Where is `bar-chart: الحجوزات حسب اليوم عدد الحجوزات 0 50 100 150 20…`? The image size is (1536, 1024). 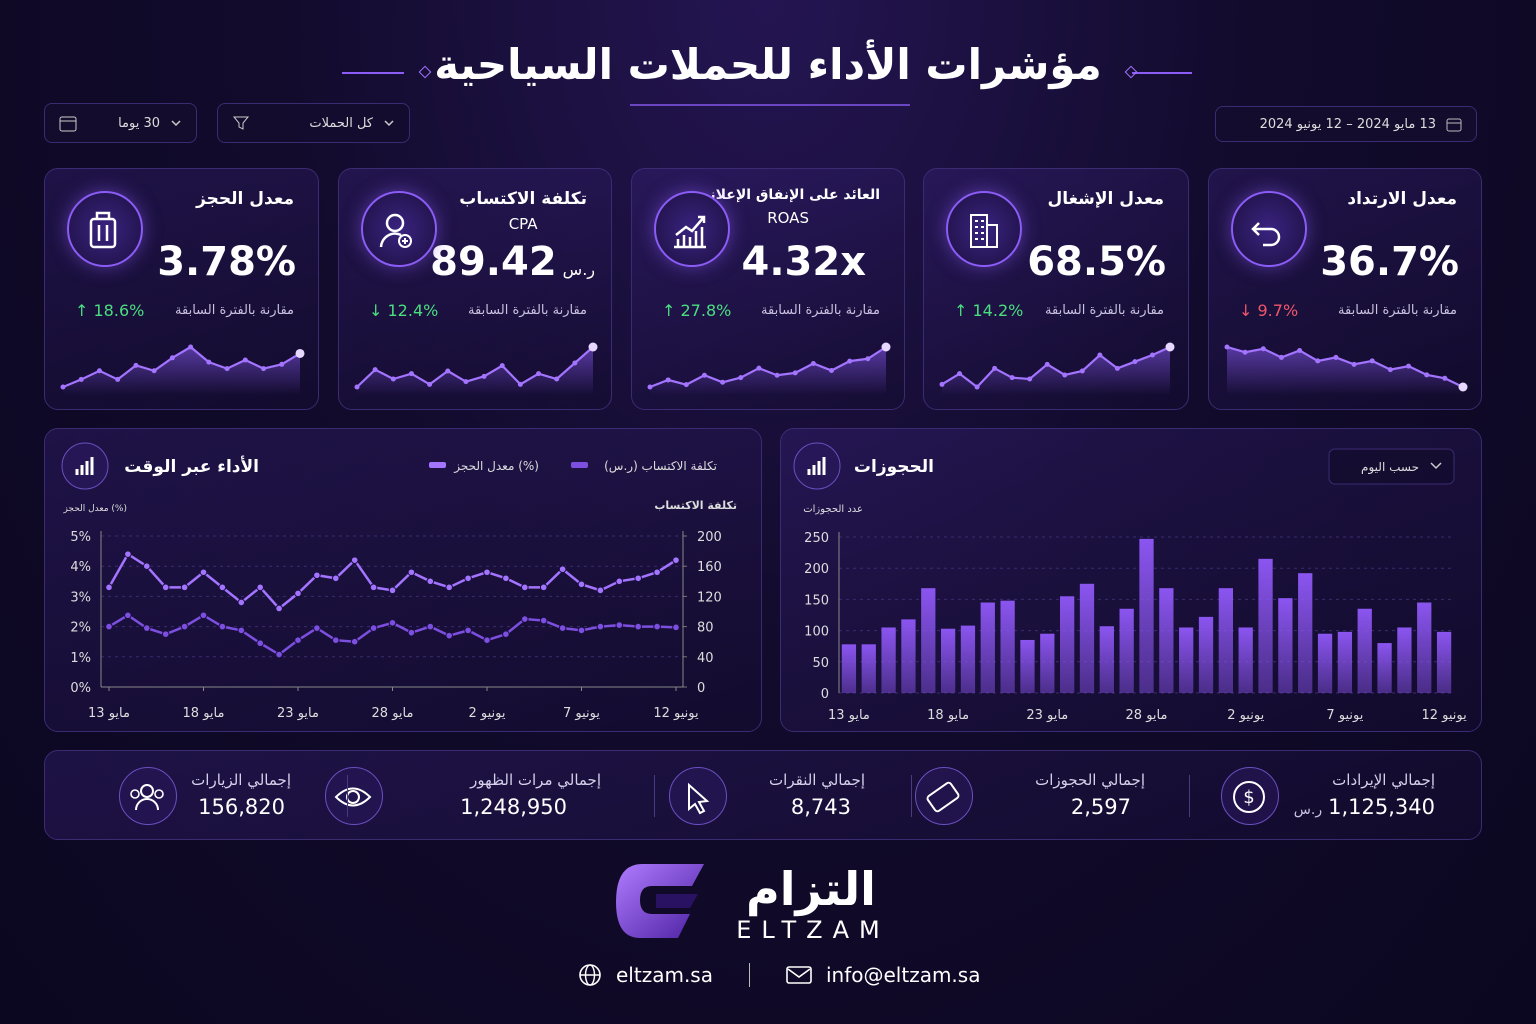
bar-chart: الحجوزات حسب اليوم عدد الحجوزات 0 50 100 150 20… is located at coordinates (1130, 582).